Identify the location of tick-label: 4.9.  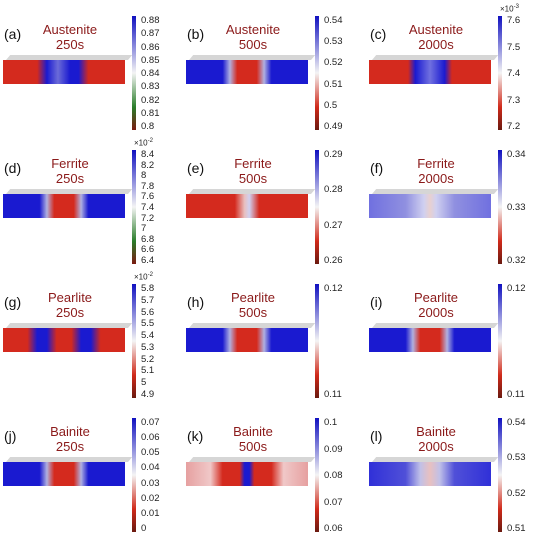
(148, 394).